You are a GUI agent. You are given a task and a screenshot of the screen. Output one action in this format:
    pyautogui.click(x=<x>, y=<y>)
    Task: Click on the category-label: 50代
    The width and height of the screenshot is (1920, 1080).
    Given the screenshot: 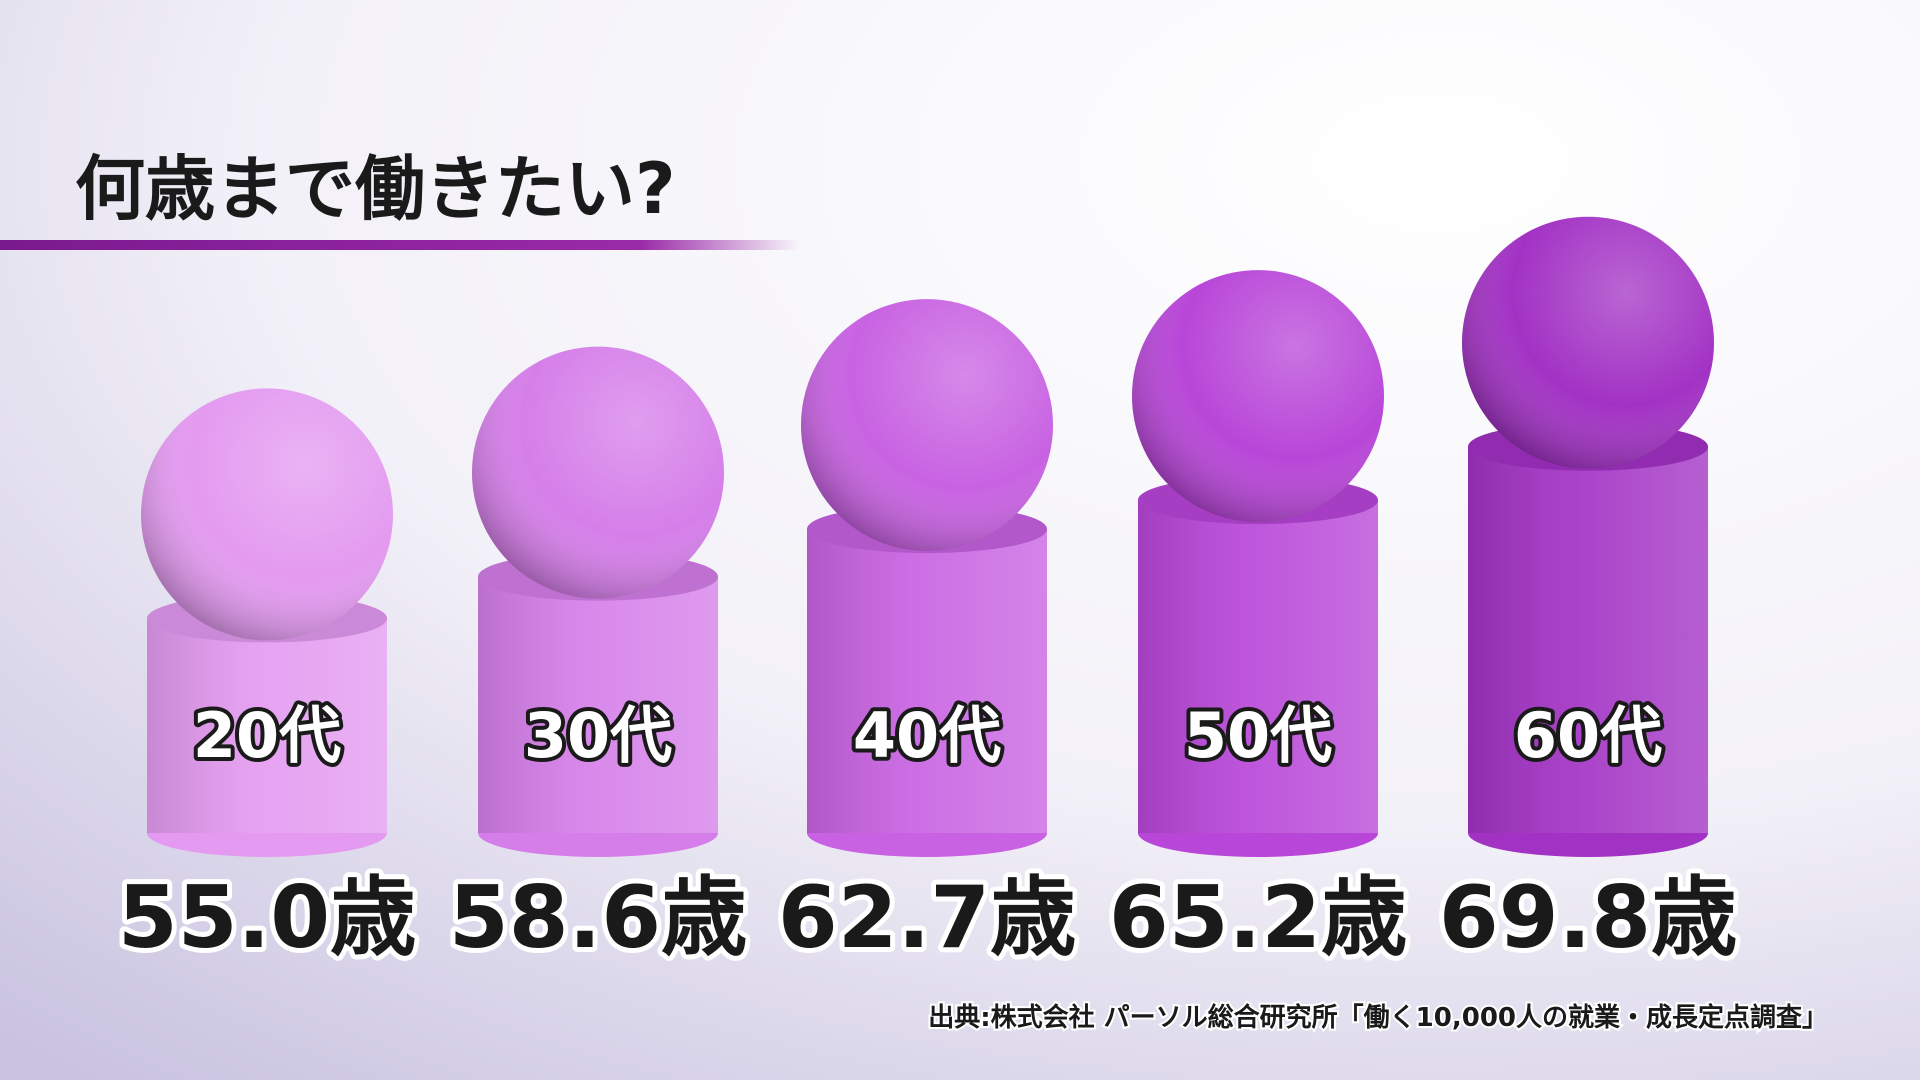 What is the action you would take?
    pyautogui.click(x=1258, y=735)
    